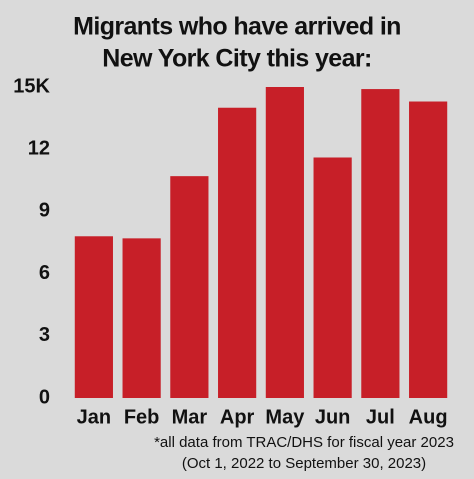  I want to click on y-tick-label: 9, so click(44, 211).